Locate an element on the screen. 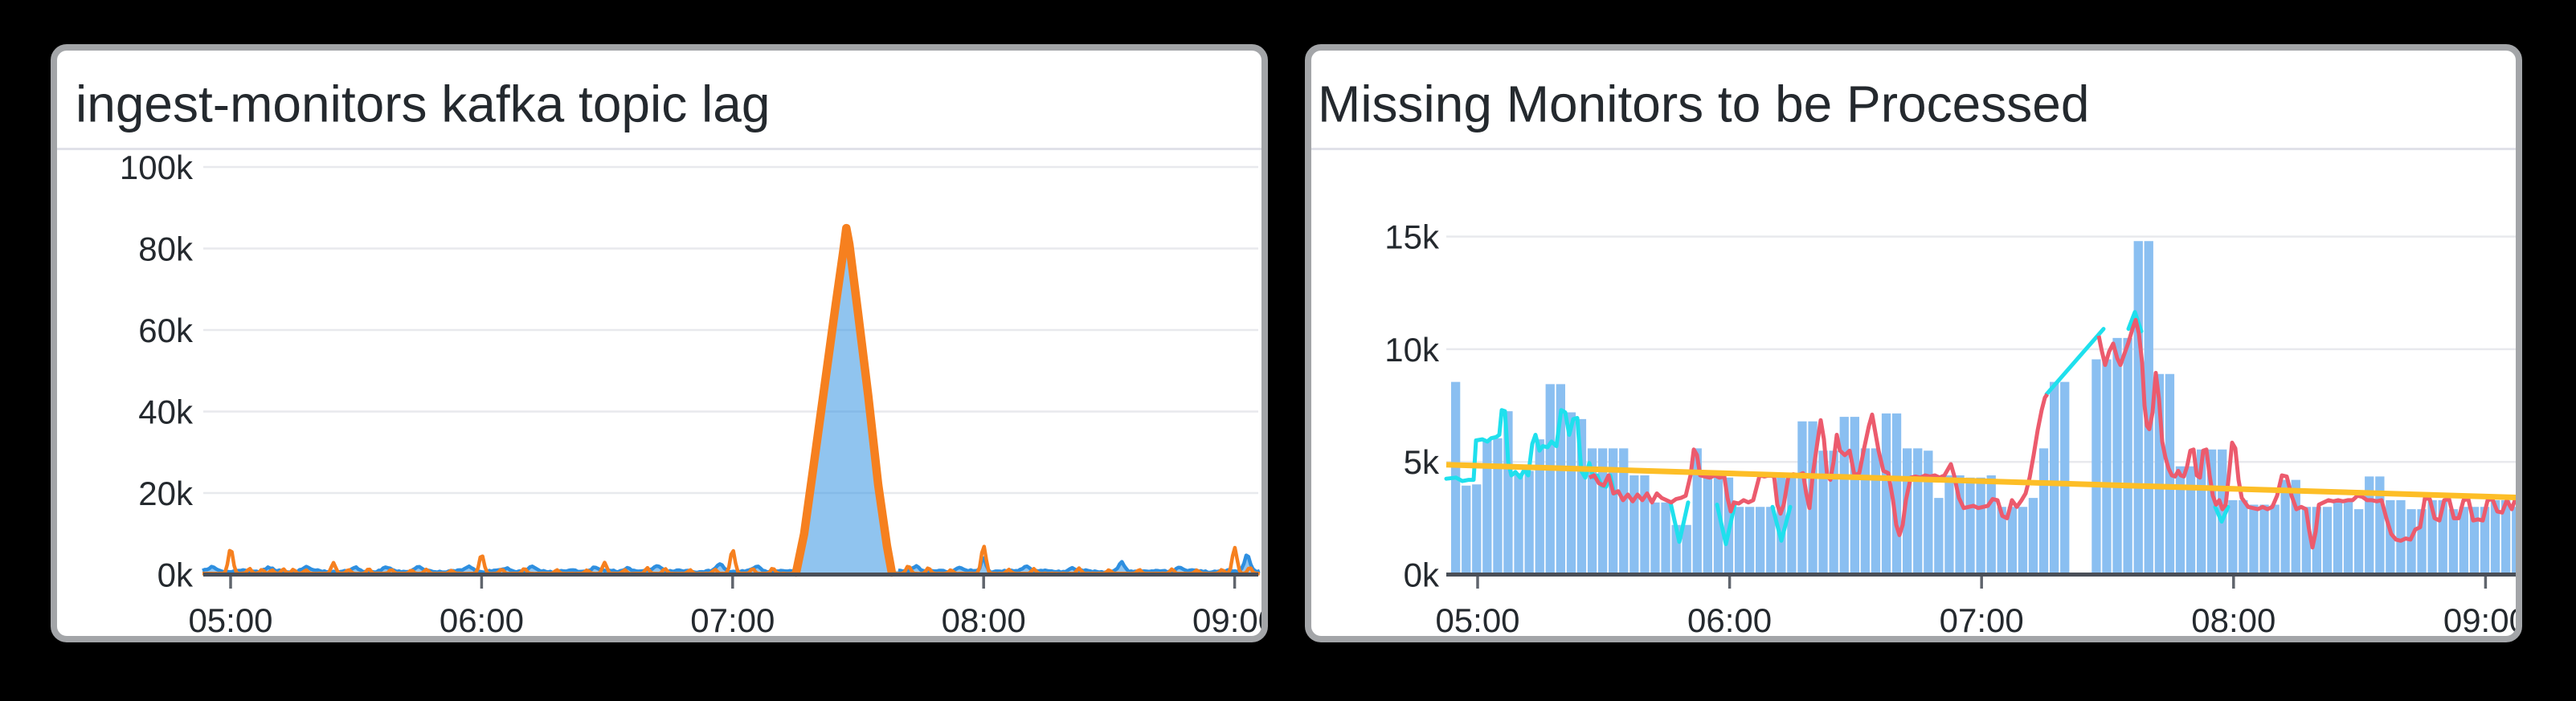  svg-text: 5k is located at coordinates (1422, 462).